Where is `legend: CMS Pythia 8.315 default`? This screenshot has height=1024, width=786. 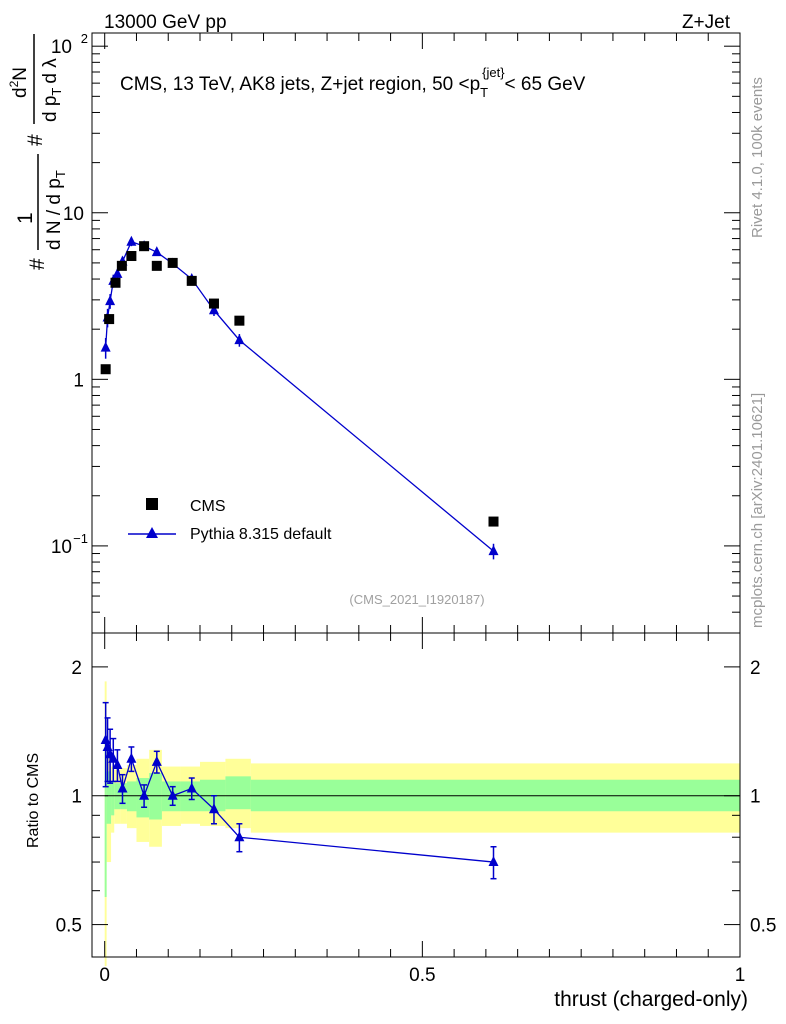
legend: CMS Pythia 8.315 default is located at coordinates (230, 520).